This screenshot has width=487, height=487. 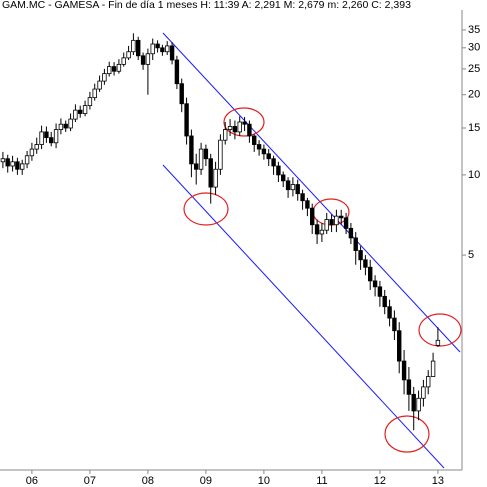 What do you see at coordinates (438, 481) in the screenshot?
I see `x-tick-label: 13` at bounding box center [438, 481].